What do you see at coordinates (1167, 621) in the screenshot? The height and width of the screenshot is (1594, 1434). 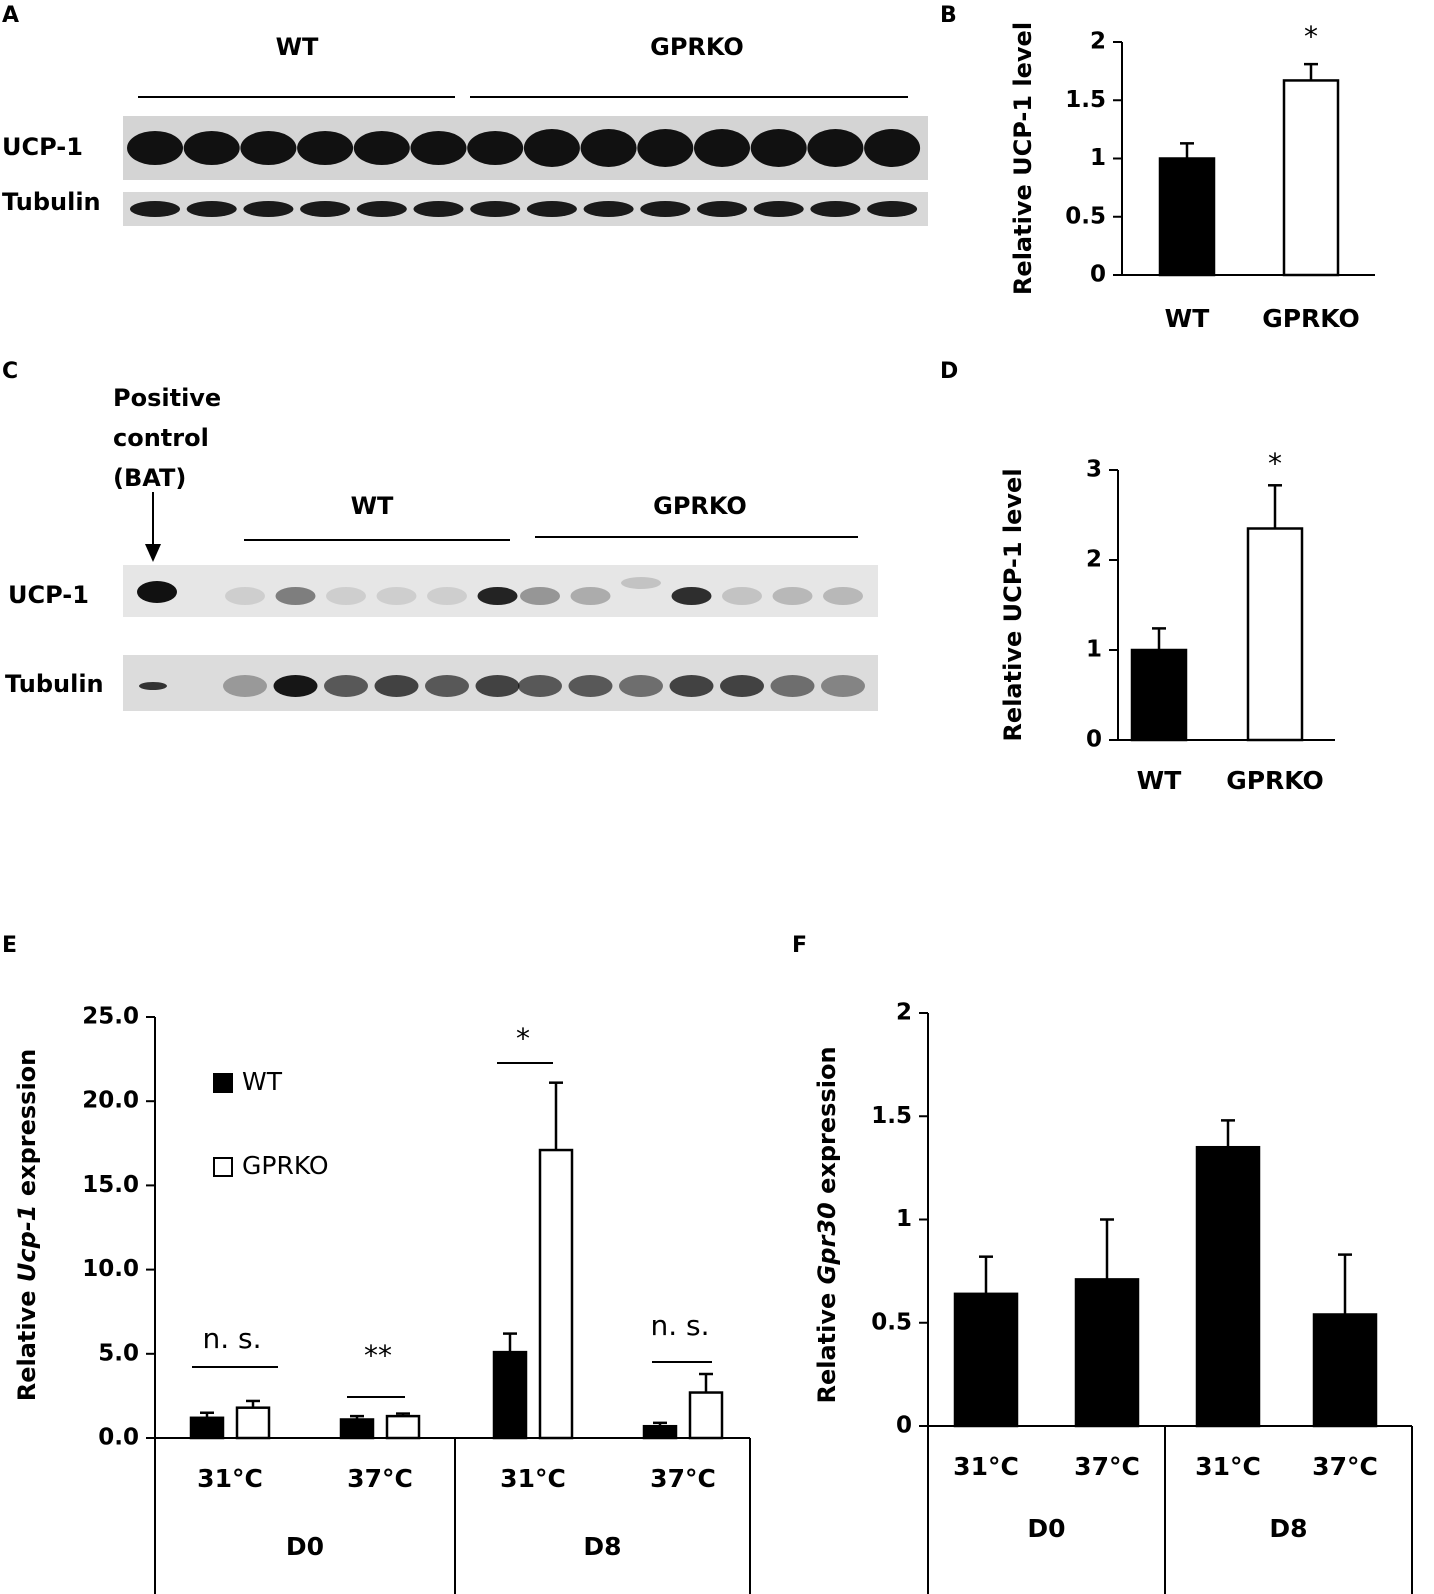 I see `chart: 0 1 2 3 Relative UCP-1 level WT GPRKO *` at bounding box center [1167, 621].